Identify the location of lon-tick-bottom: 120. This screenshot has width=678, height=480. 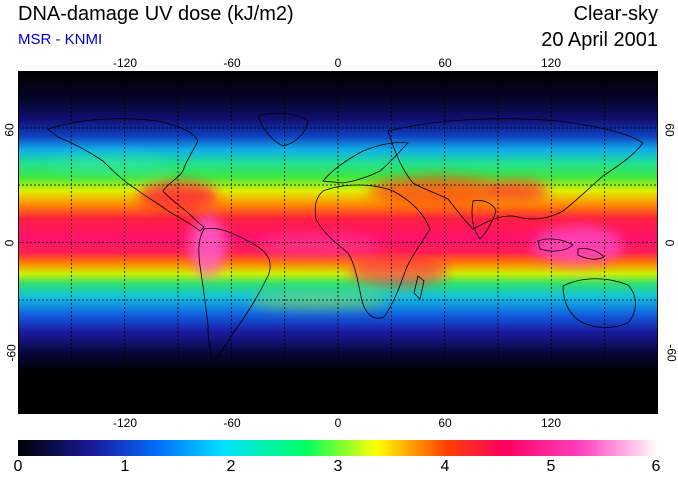
(551, 423).